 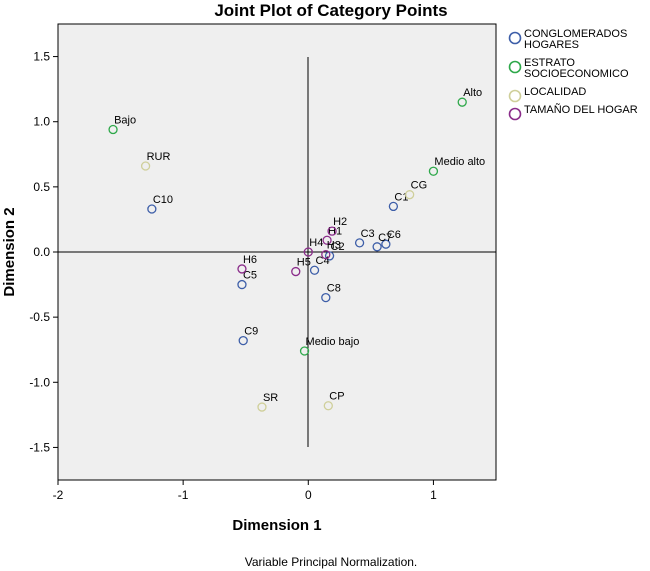 I want to click on x-tick-label: -1, so click(x=183, y=495).